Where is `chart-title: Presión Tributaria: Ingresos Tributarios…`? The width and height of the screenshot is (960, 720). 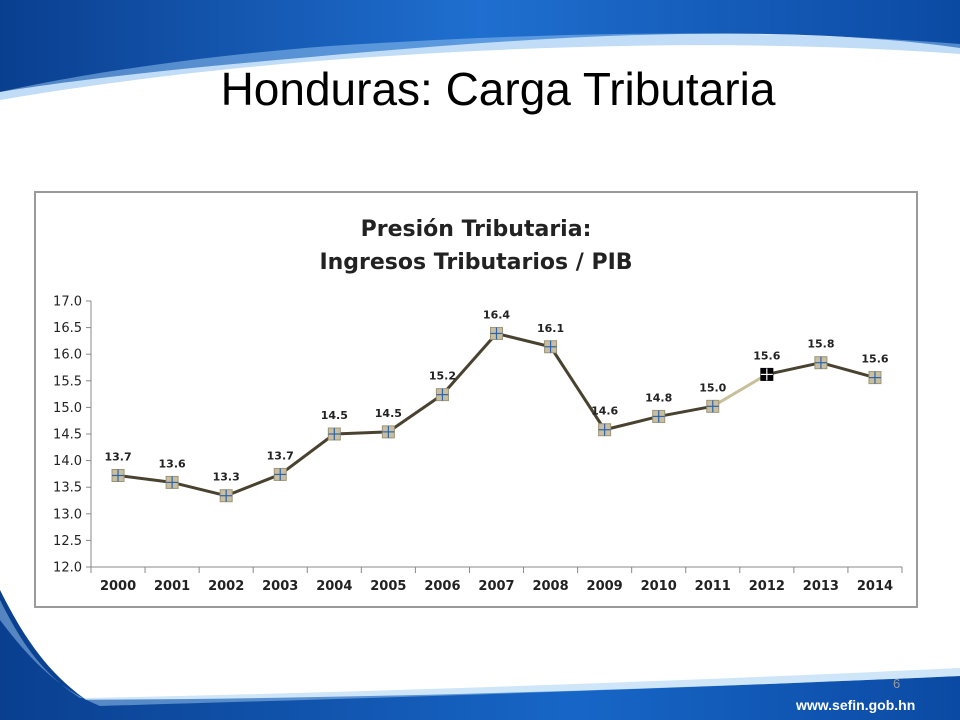
chart-title: Presión Tributaria: Ingresos Tributarios… is located at coordinates (476, 246).